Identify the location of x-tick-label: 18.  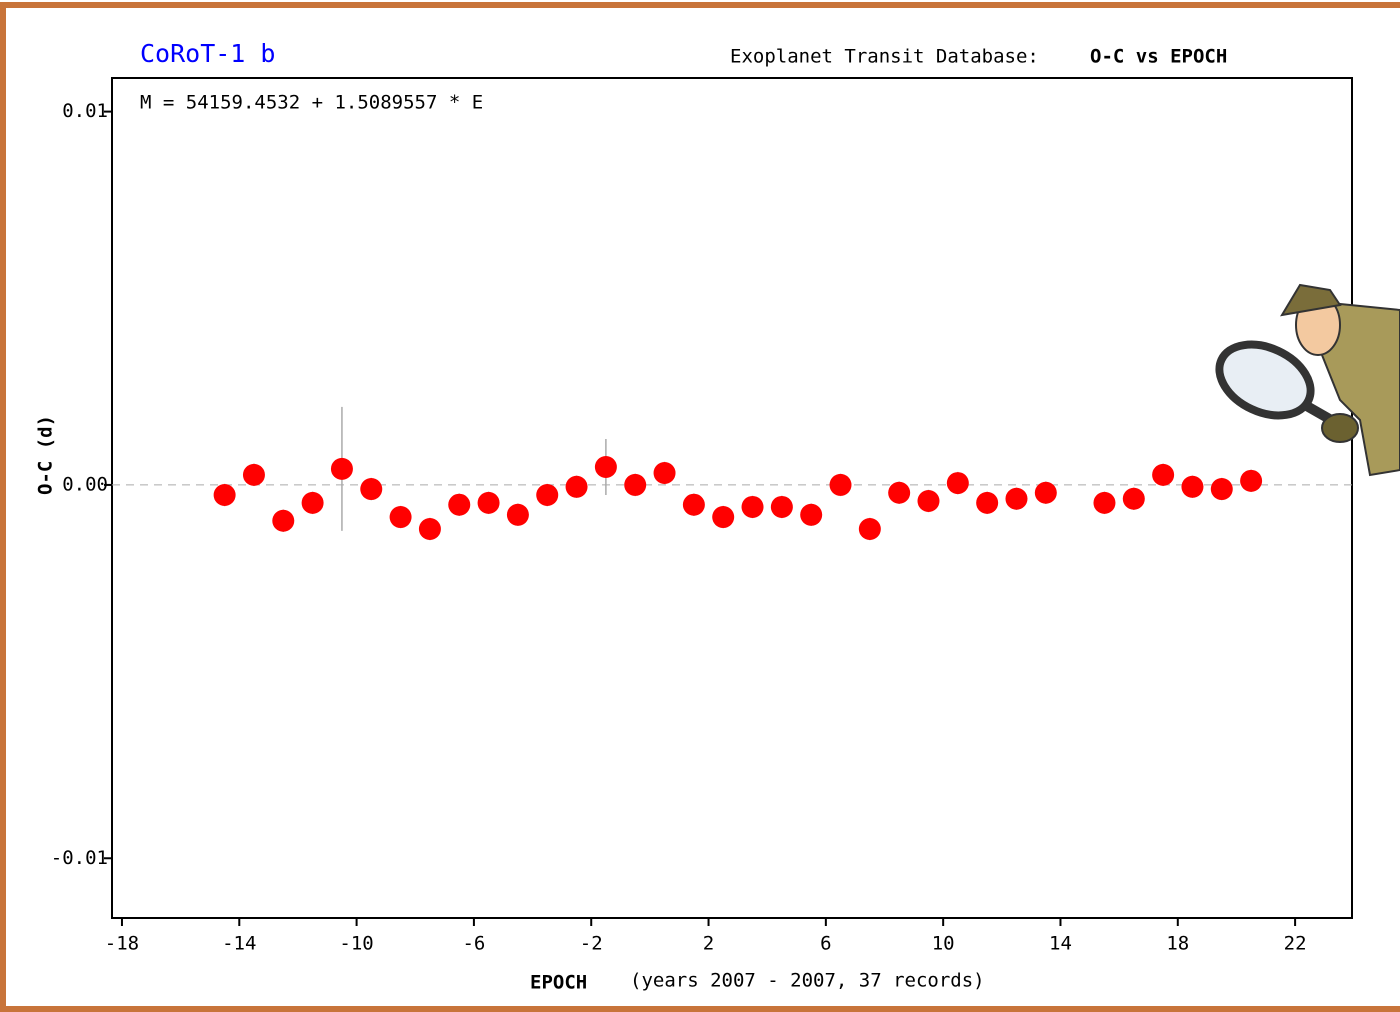
(1177, 944).